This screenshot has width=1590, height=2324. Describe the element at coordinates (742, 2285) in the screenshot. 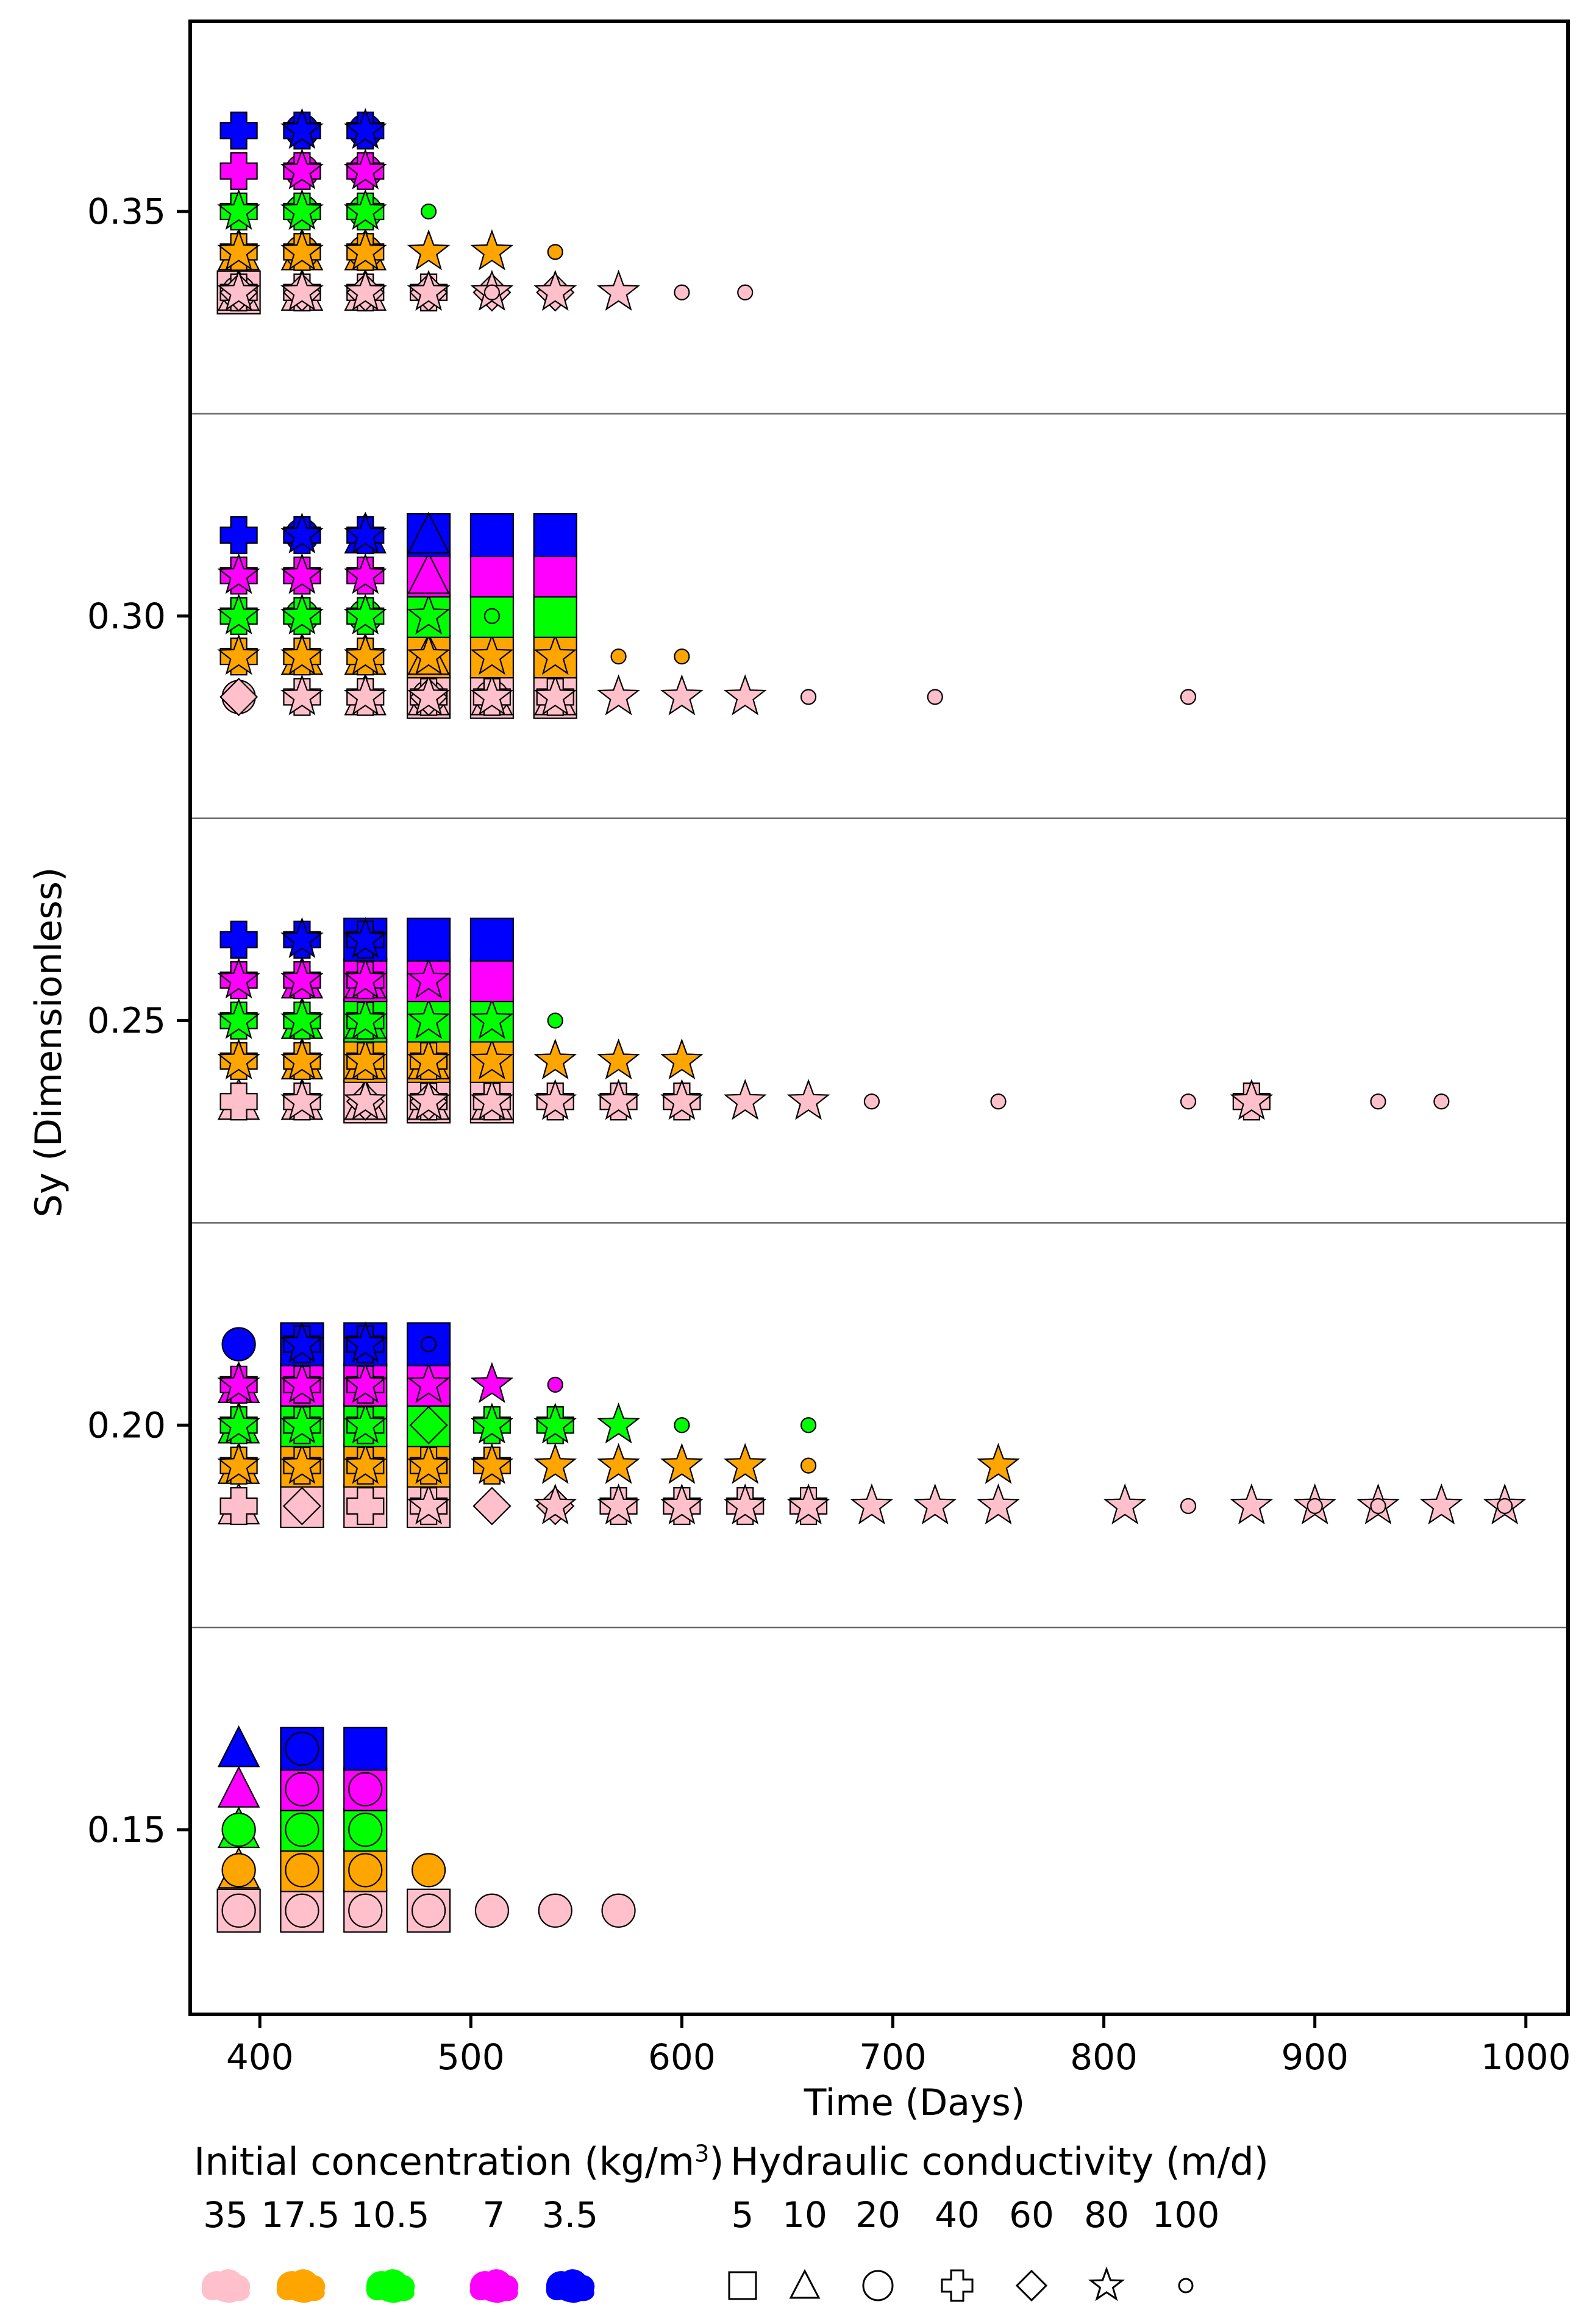

I see `square-icon` at that location.